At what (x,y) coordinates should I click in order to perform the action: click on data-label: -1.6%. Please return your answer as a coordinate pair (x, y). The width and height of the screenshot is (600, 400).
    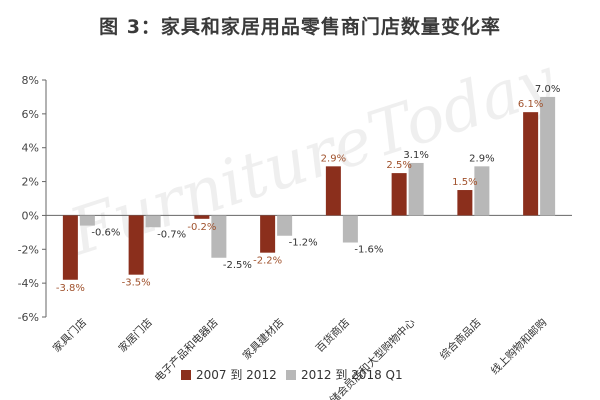
    Looking at the image, I should click on (368, 250).